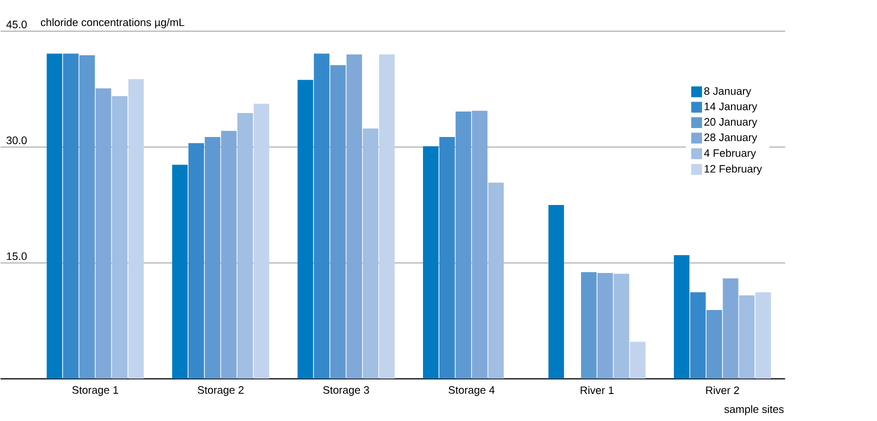 The width and height of the screenshot is (877, 421). I want to click on x-axis-title: sample sites, so click(754, 410).